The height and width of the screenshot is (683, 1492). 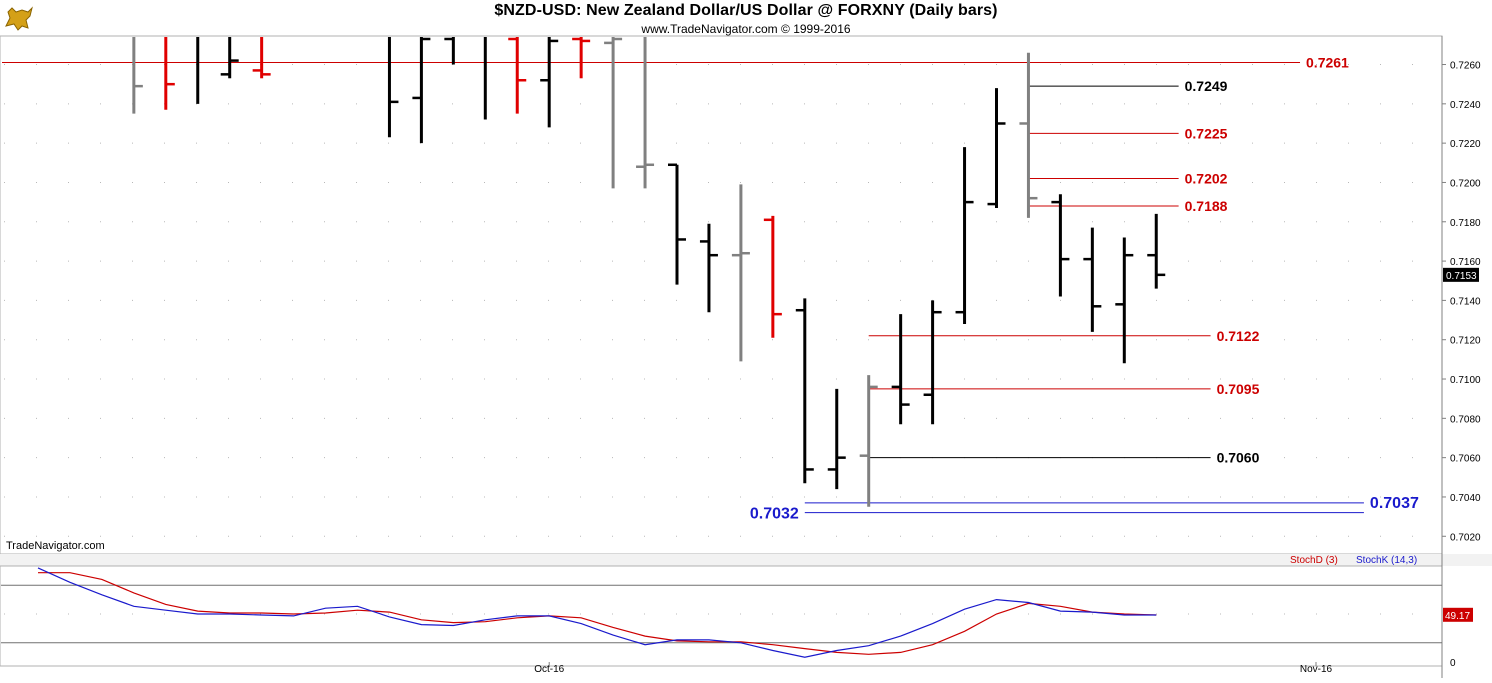 What do you see at coordinates (1238, 458) in the screenshot?
I see `level-label: 0.7060` at bounding box center [1238, 458].